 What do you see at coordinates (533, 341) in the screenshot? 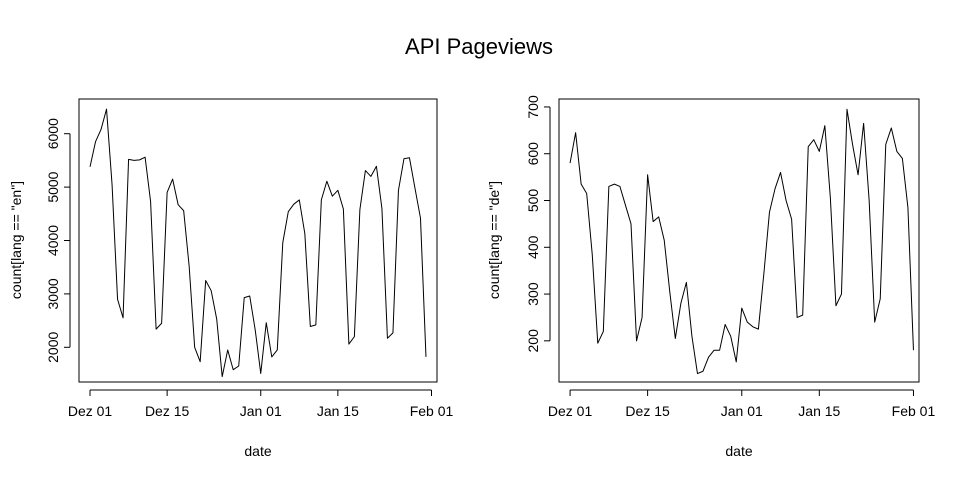
I see `y-tick-label: 200` at bounding box center [533, 341].